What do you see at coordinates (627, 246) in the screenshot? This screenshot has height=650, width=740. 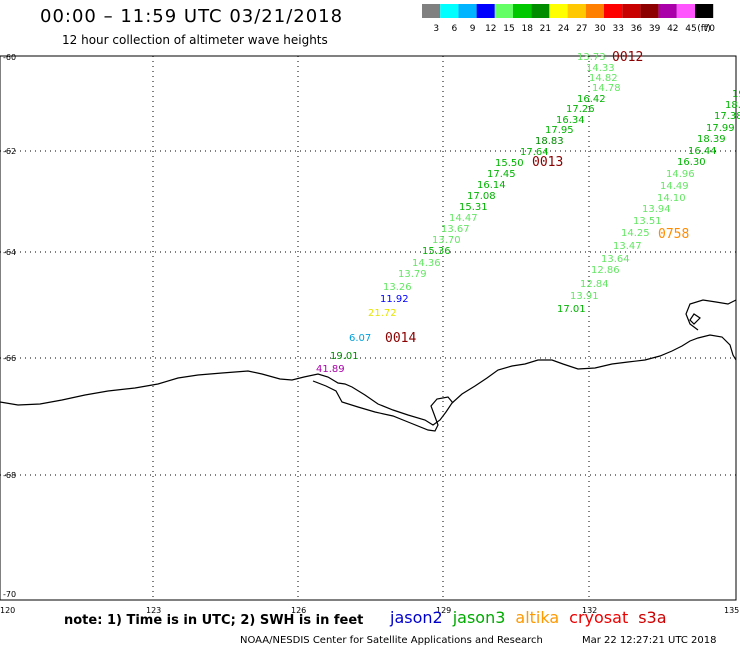 I see `wave-height-label: 13.47` at bounding box center [627, 246].